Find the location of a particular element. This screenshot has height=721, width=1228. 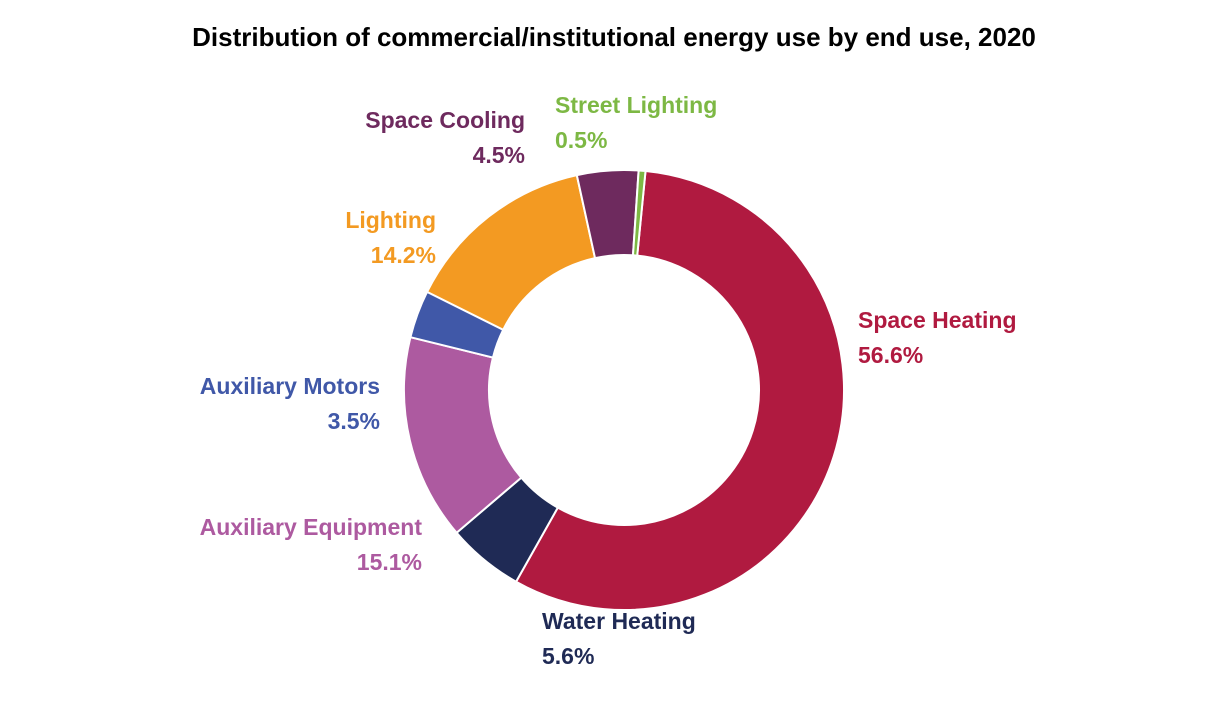

label-name: Lighting is located at coordinates (390, 220).